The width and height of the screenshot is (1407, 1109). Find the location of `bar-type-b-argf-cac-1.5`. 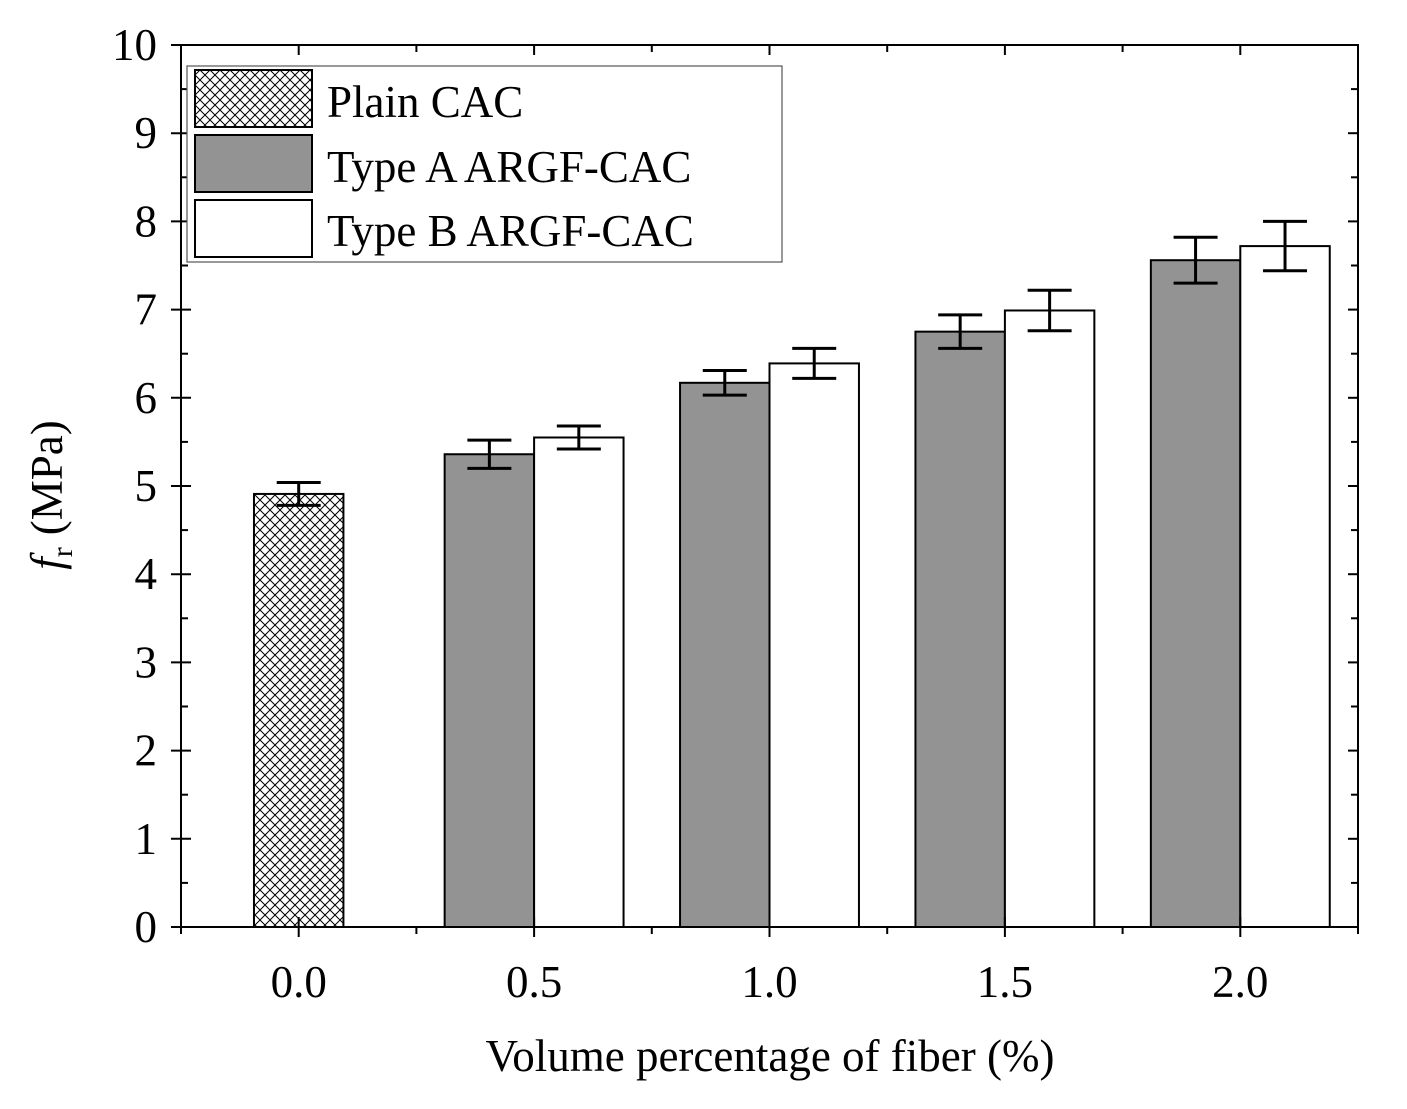

bar-type-b-argf-cac-1.5 is located at coordinates (1049, 618).